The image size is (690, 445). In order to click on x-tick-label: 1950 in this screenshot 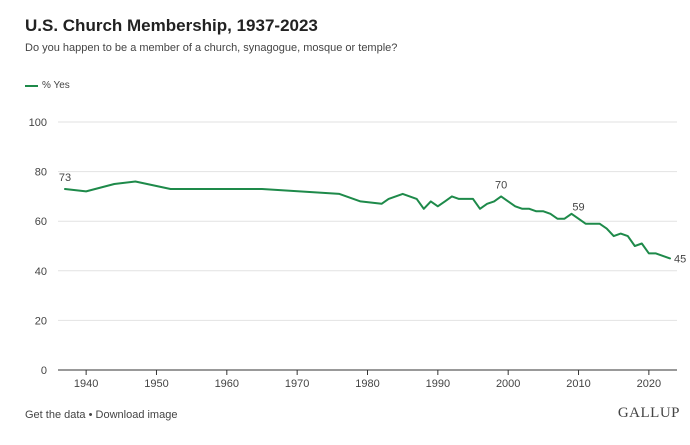, I will do `click(156, 384)`.